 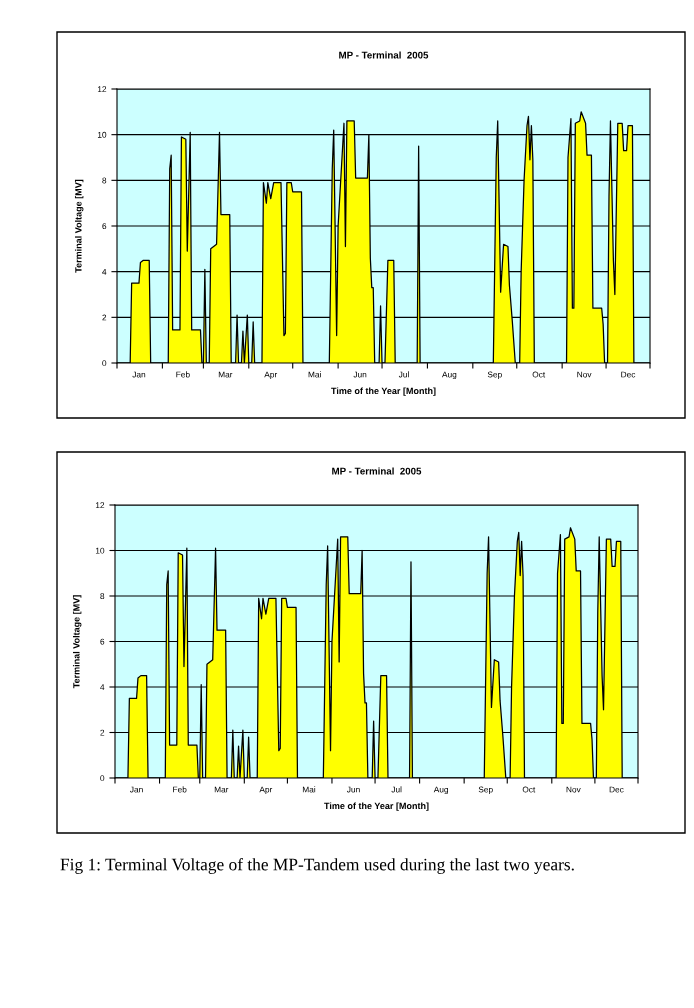 What do you see at coordinates (317, 866) in the screenshot?
I see `caption: Fig 1: Terminal Voltage of the MP-Tandem used during the last two years.` at bounding box center [317, 866].